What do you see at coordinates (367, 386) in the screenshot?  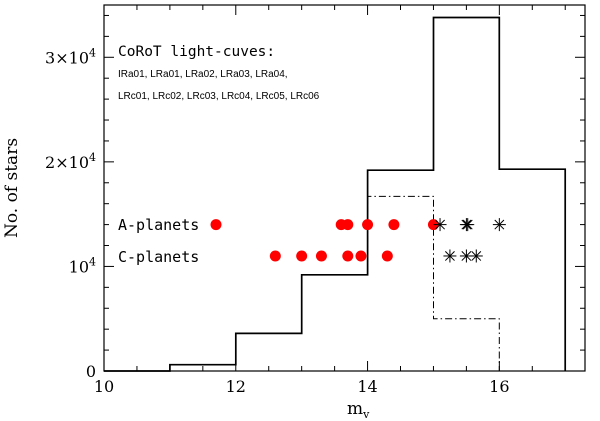 I see `x-tick-label: 14` at bounding box center [367, 386].